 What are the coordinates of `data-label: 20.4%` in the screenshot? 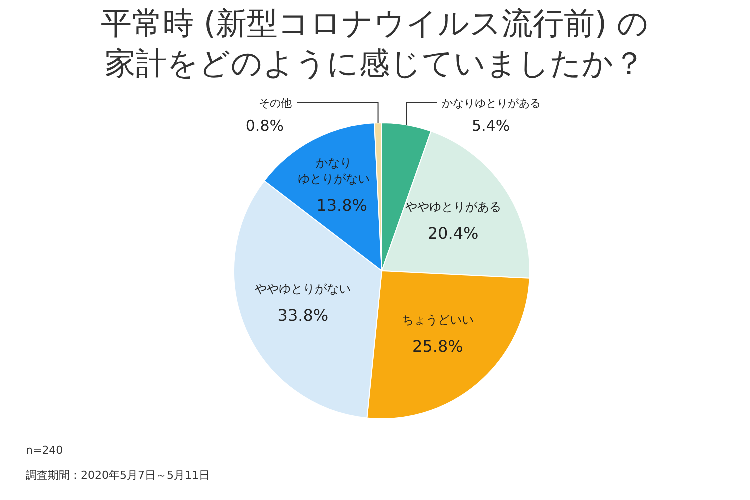 It's located at (453, 234).